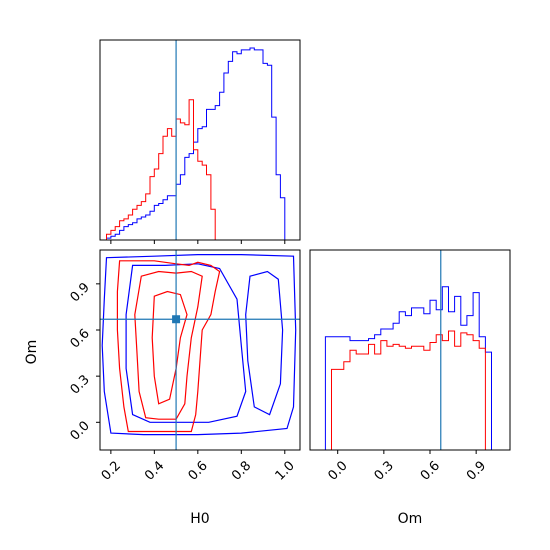 The image size is (550, 550). I want to click on joint-y-tick-label: 0.6, so click(80, 338).